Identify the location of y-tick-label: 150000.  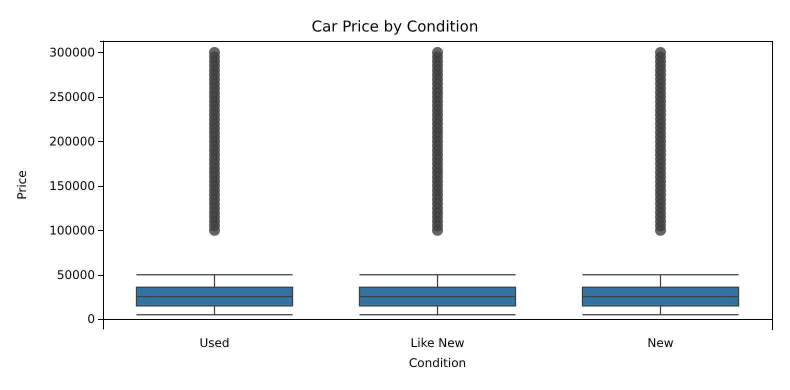
(72, 185).